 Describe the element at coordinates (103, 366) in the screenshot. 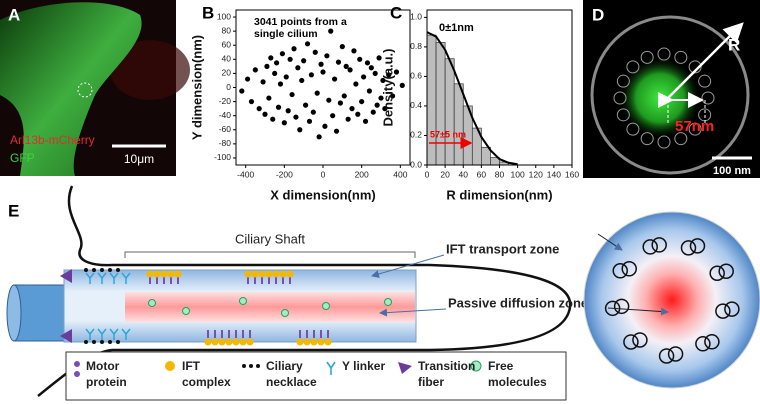

I see `legend-label-line: Motor` at that location.